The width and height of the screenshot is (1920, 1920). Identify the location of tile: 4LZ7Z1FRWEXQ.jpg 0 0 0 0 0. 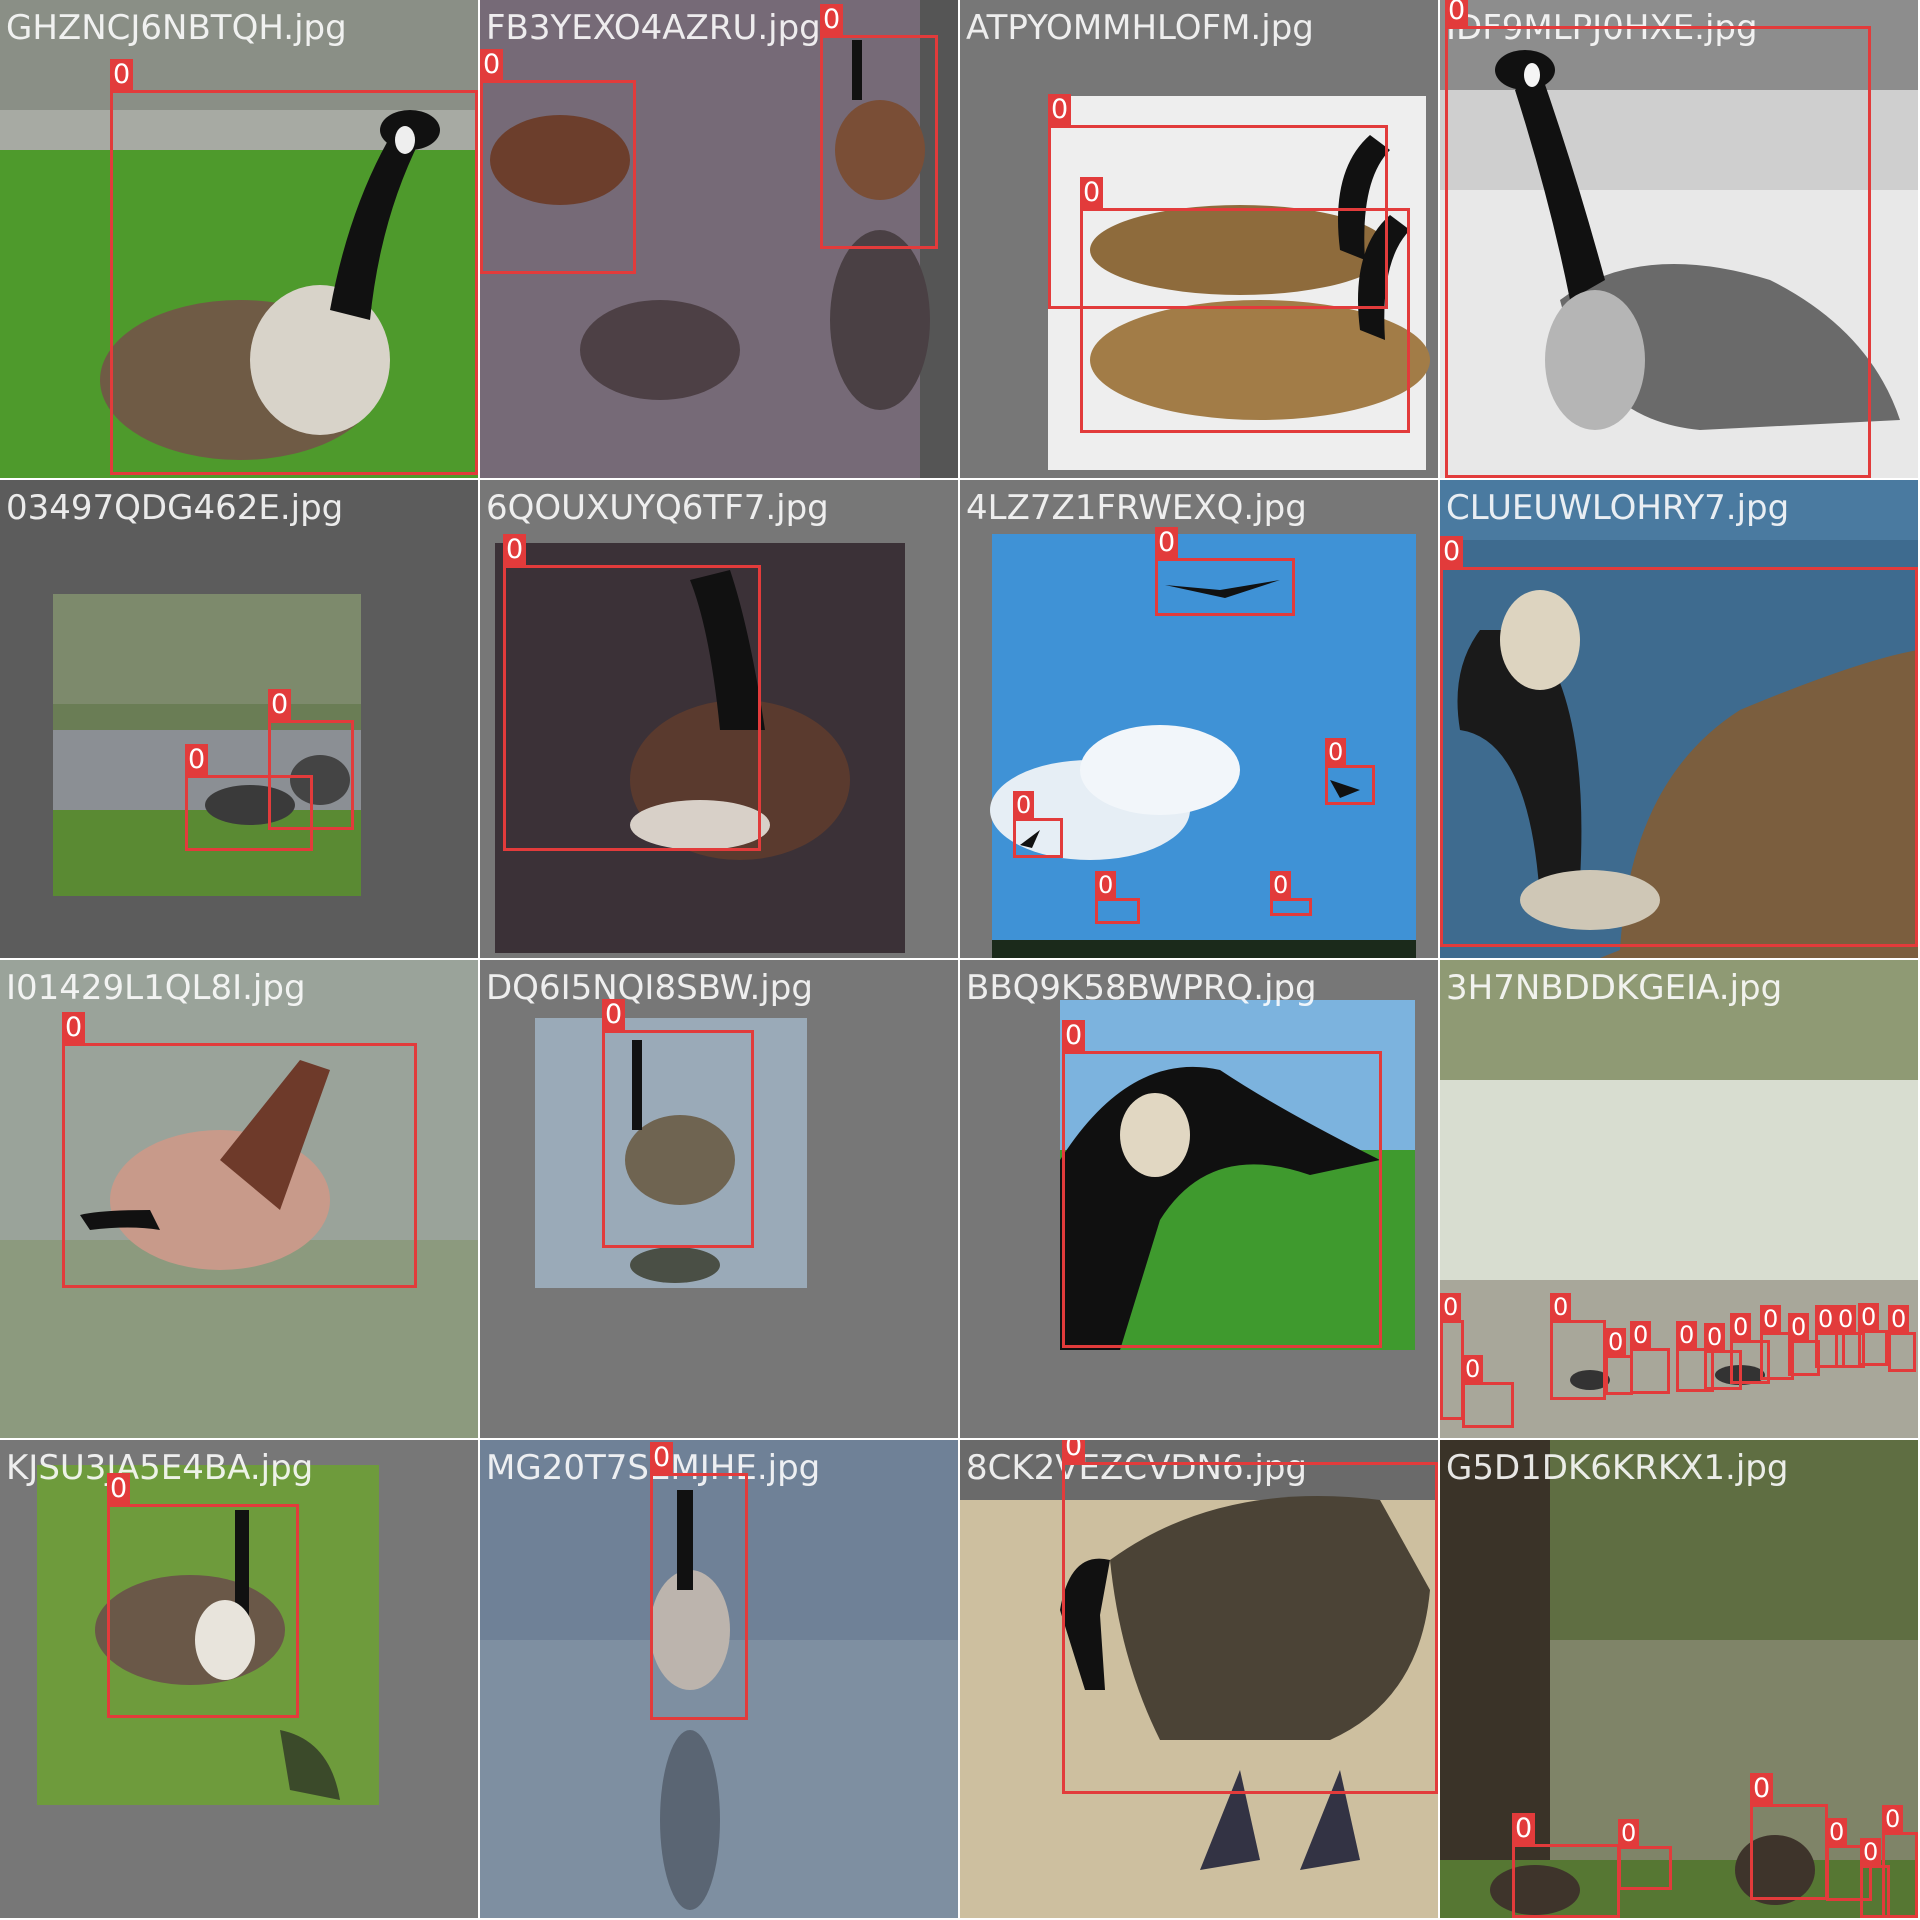
(1199, 719).